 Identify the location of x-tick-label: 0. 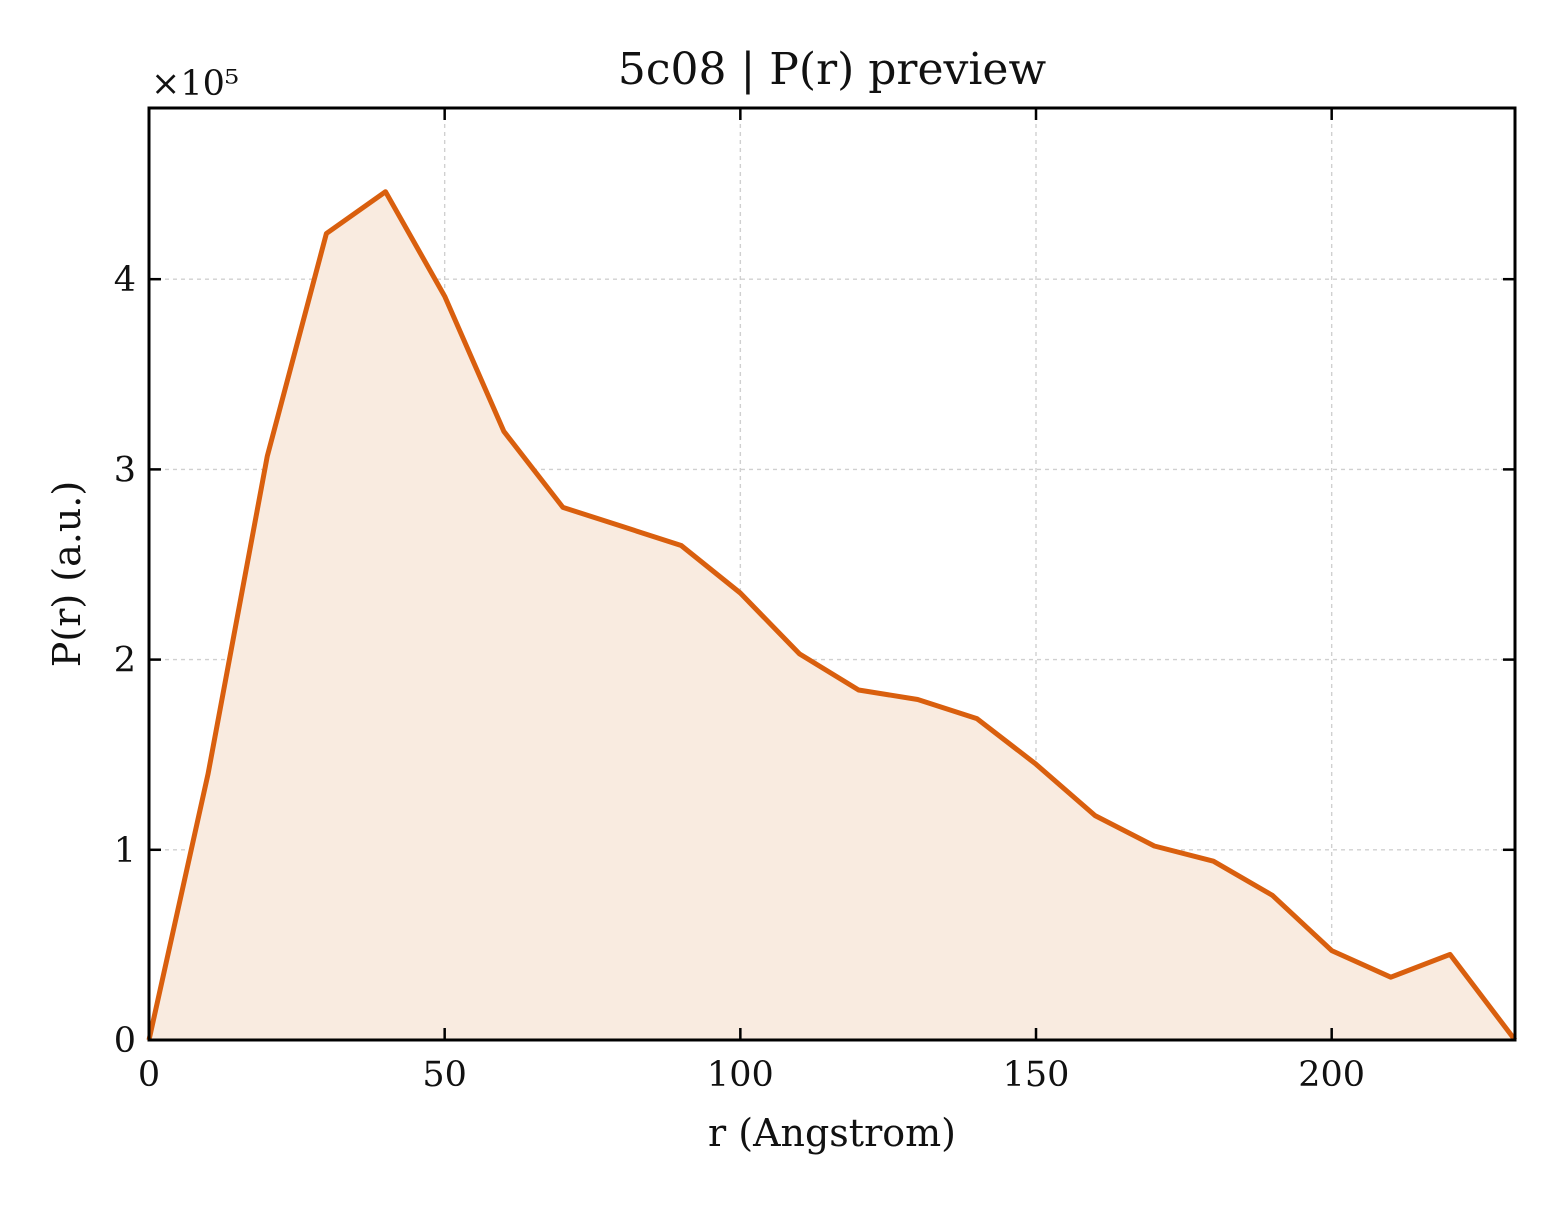
(149, 1075).